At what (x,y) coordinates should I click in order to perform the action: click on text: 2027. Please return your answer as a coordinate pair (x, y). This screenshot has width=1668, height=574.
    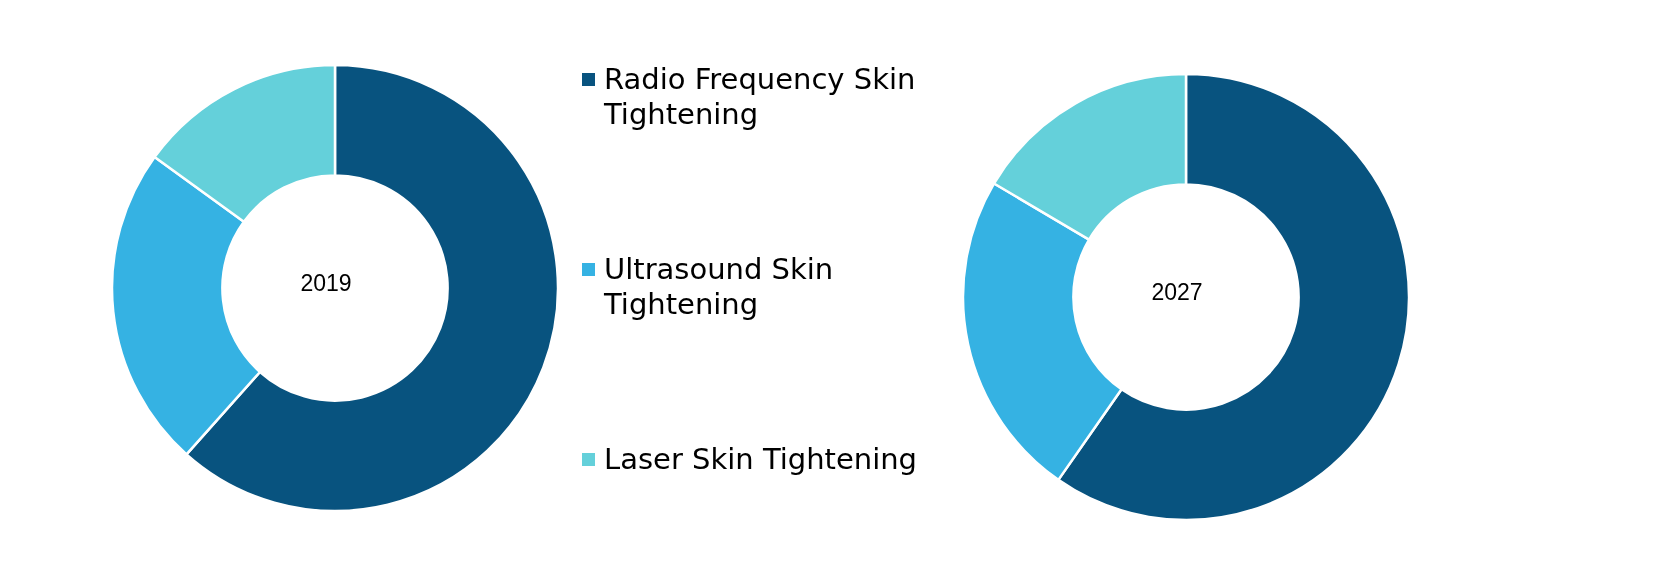
    Looking at the image, I should click on (1177, 292).